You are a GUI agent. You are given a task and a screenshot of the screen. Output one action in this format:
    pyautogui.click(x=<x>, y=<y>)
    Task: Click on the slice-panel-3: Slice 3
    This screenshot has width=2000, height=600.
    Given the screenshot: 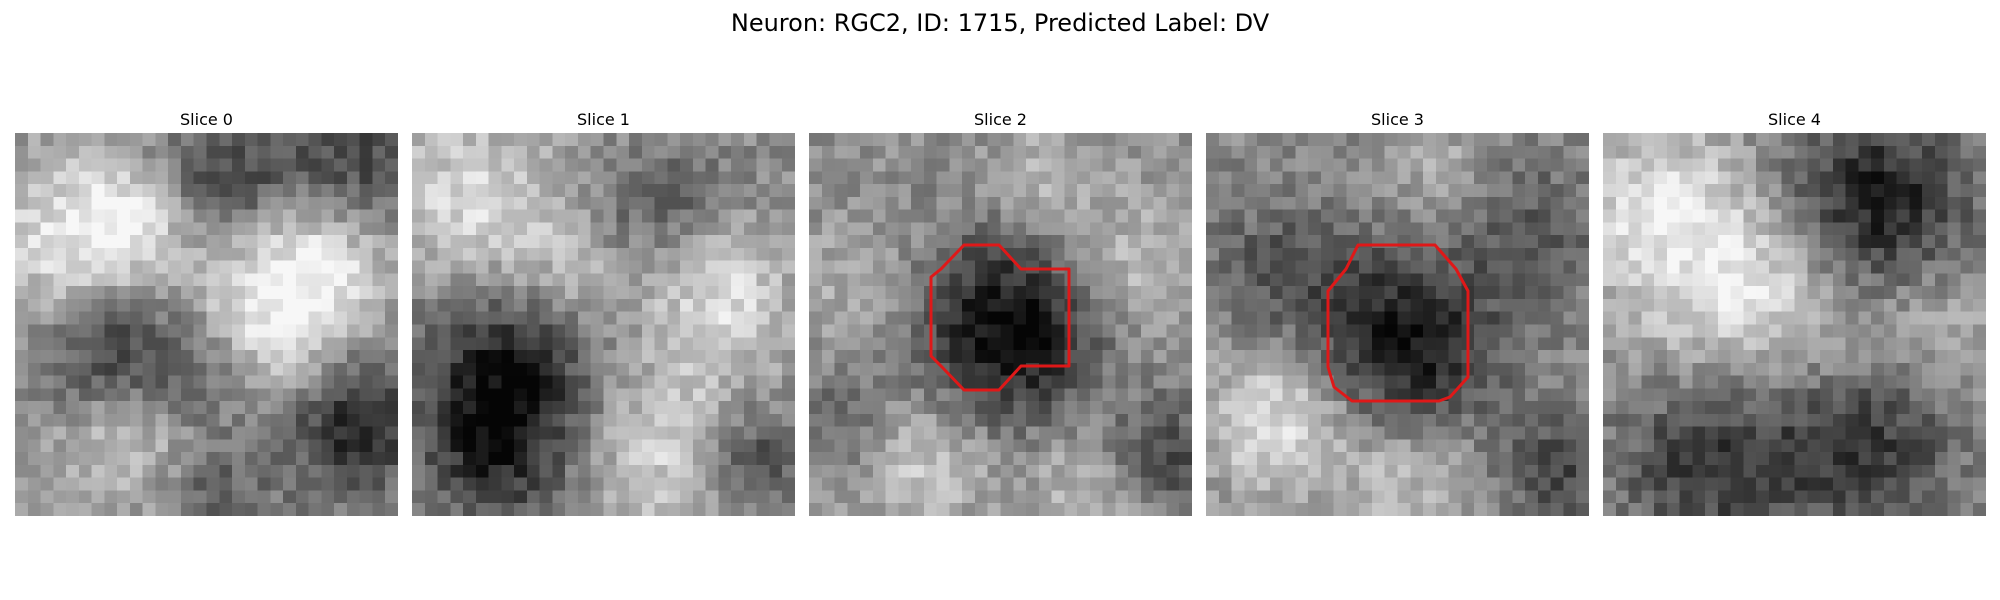 What is the action you would take?
    pyautogui.click(x=1397, y=313)
    